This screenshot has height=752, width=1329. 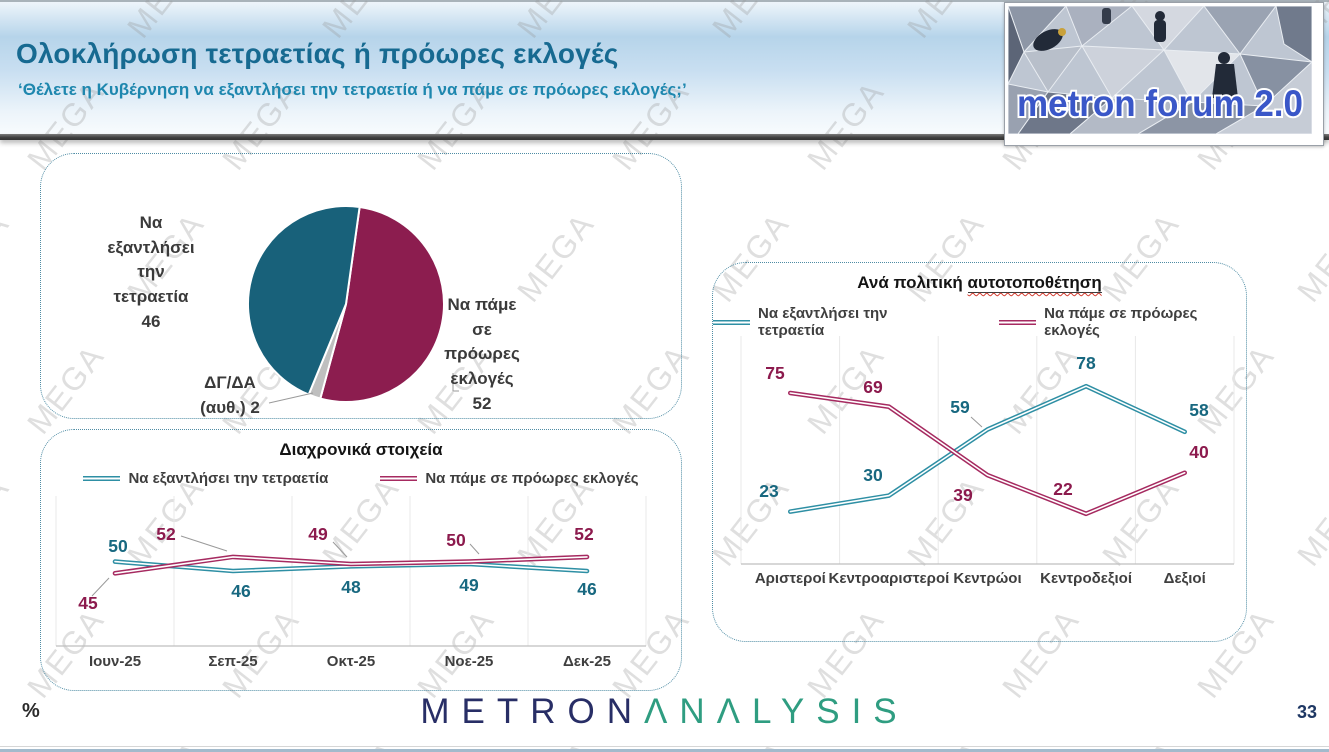 What do you see at coordinates (587, 661) in the screenshot?
I see `x-axis-label: Δεκ-25` at bounding box center [587, 661].